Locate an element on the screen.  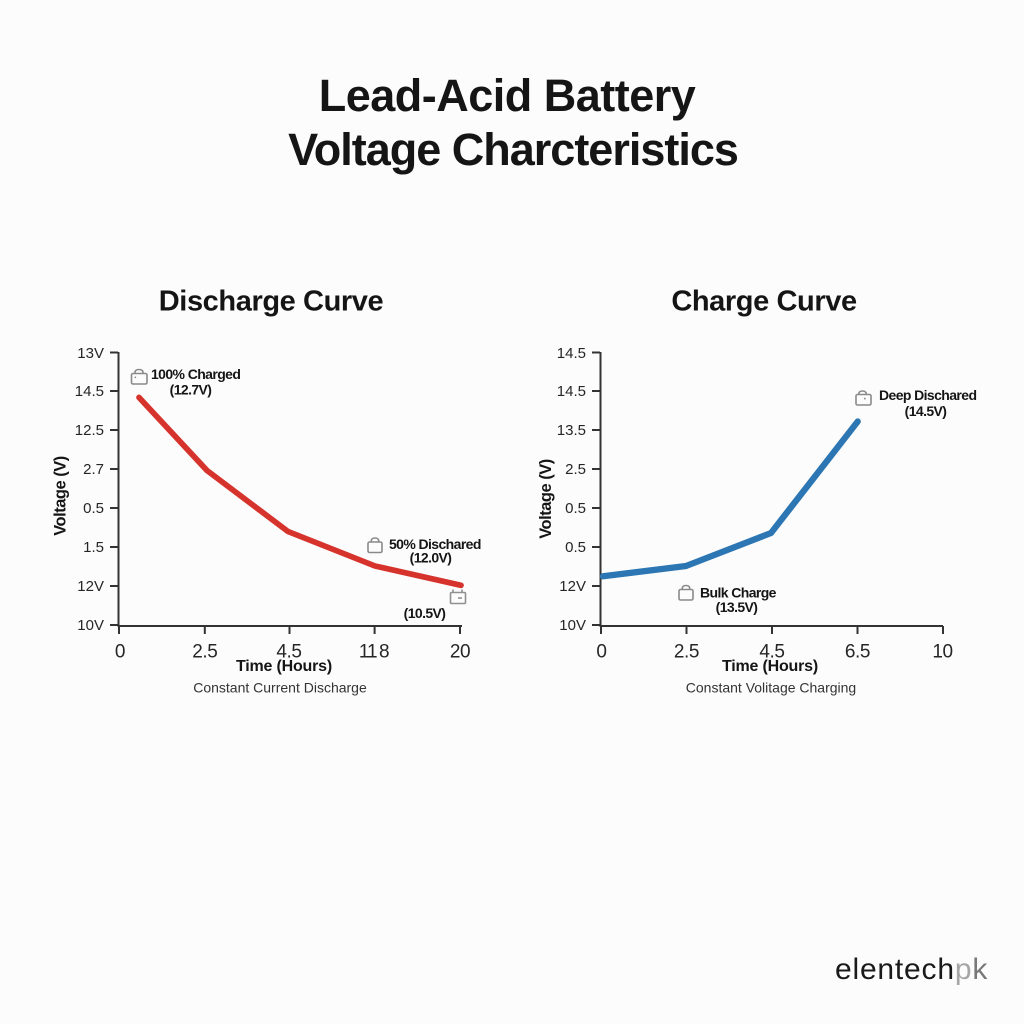
svg-text: 6.5 is located at coordinates (857, 652).